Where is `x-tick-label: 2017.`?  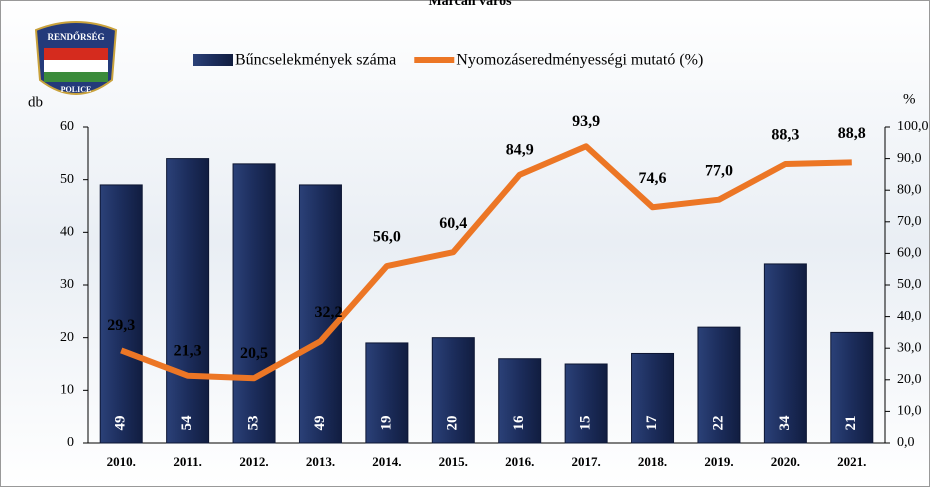
x-tick-label: 2017. is located at coordinates (586, 461).